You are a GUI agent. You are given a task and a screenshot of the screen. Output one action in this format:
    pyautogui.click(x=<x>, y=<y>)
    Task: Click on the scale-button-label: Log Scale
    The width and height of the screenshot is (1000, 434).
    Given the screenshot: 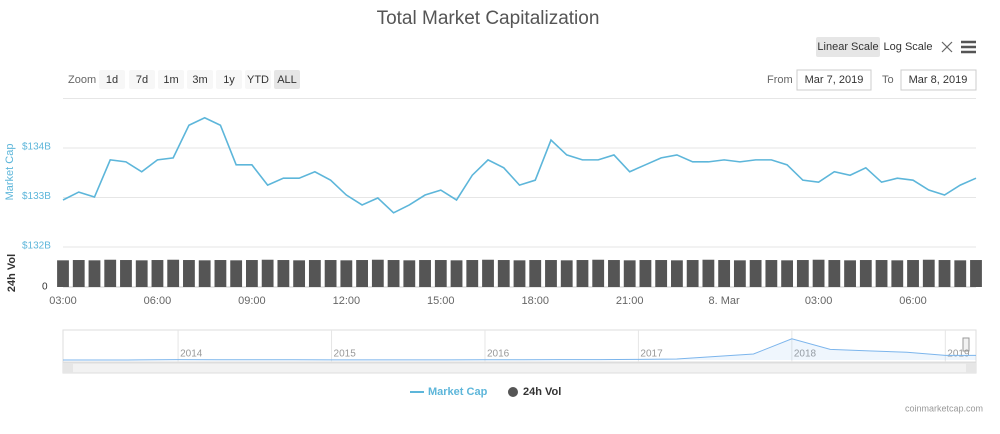 What is the action you would take?
    pyautogui.click(x=908, y=47)
    